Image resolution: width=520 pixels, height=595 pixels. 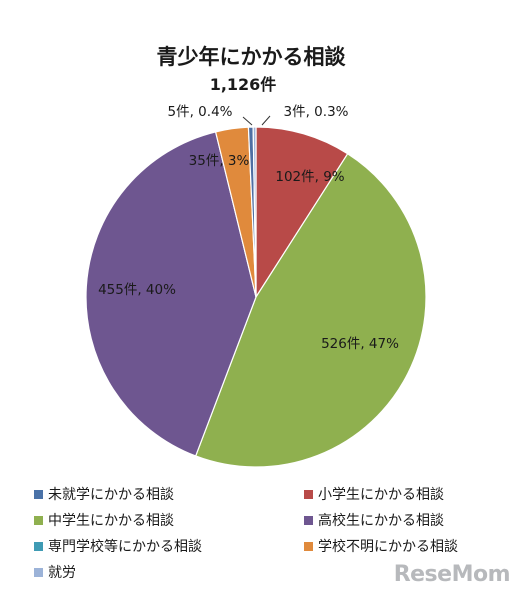 I want to click on legend-item: 専門学校等にかかる相談, so click(x=118, y=546).